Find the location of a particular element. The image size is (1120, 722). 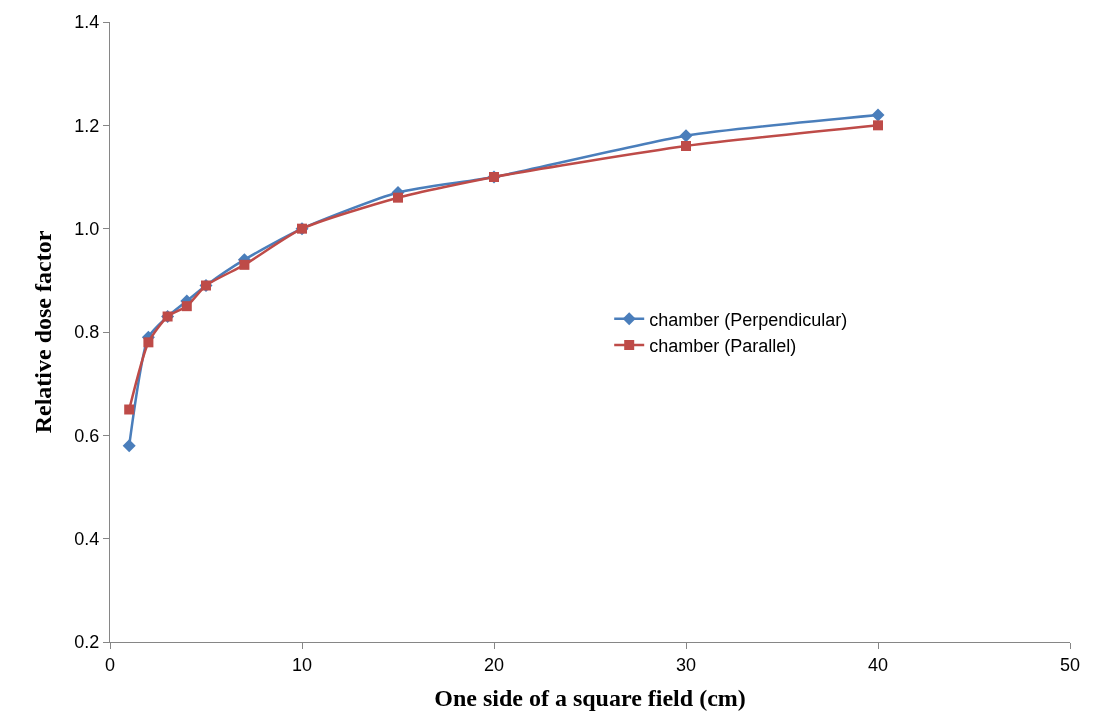

y-tick-label: 1.0 is located at coordinates (87, 228).